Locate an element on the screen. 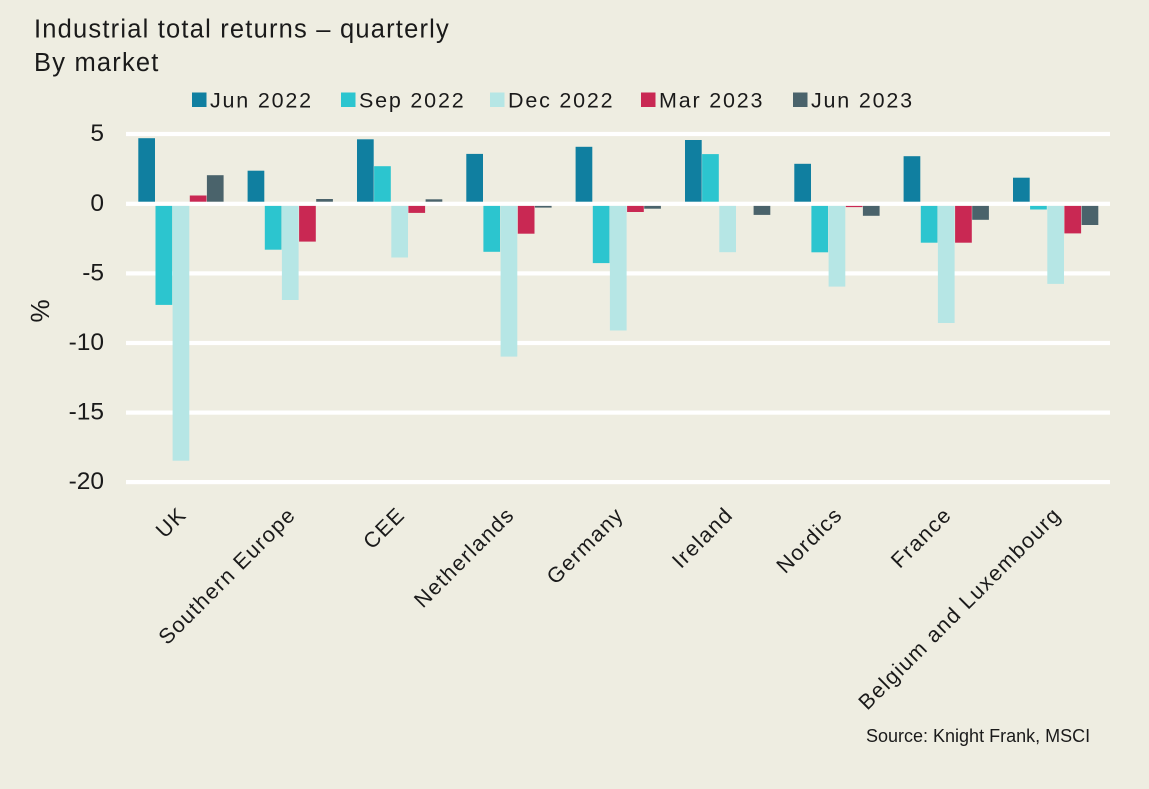  svg-text: 5 is located at coordinates (97, 133).